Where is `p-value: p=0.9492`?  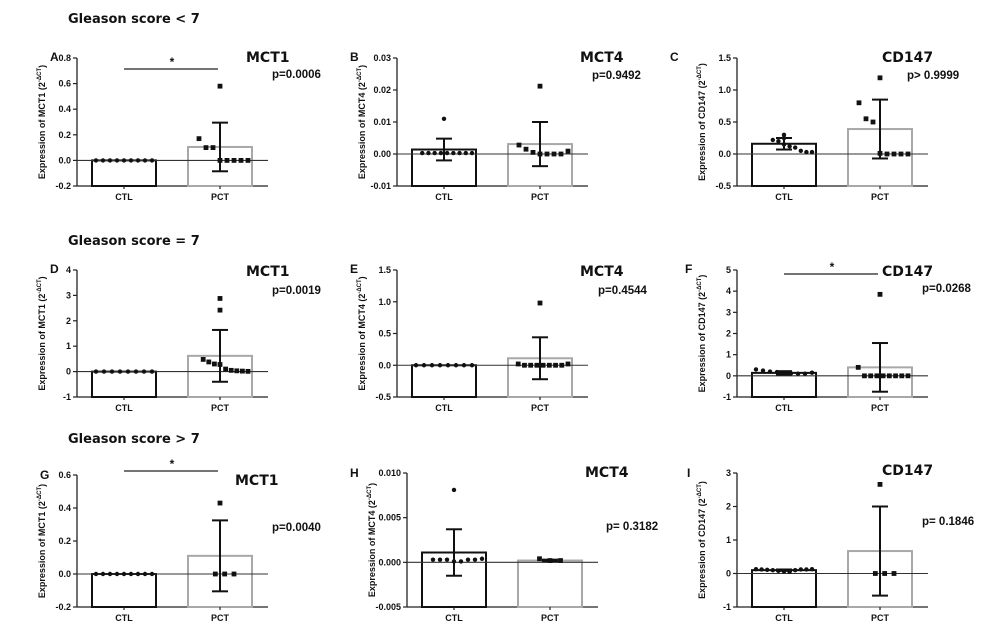
p-value: p=0.9492 is located at coordinates (616, 76).